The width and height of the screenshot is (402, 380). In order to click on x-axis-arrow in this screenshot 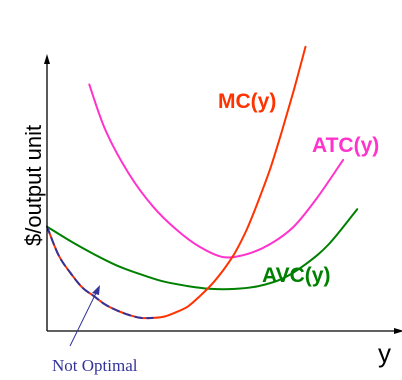, I will do `click(398, 331)`.